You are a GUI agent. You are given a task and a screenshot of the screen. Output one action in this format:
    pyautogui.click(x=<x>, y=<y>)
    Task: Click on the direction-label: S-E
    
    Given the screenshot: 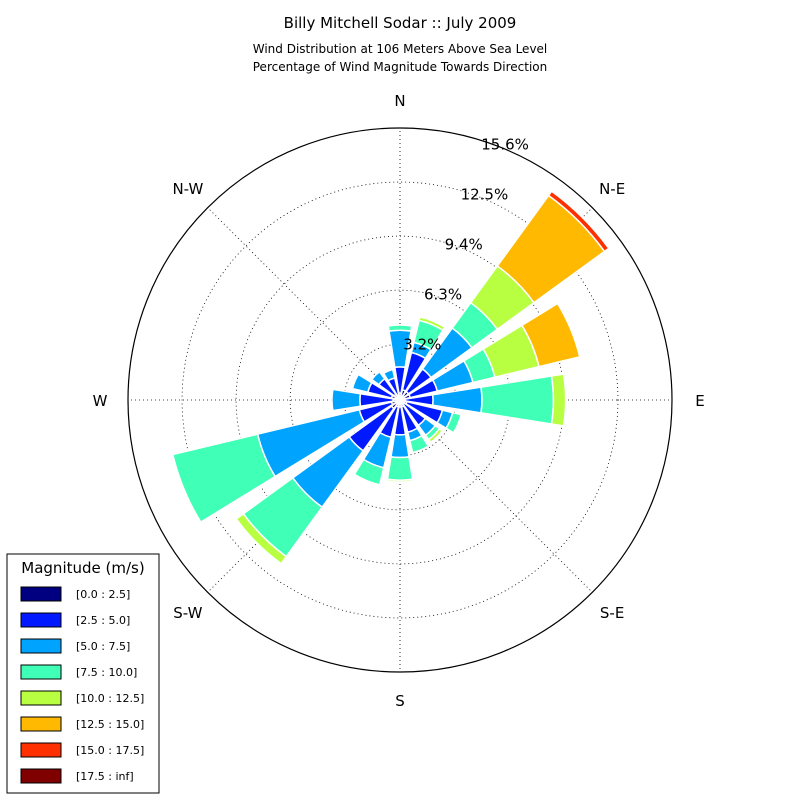 What is the action you would take?
    pyautogui.click(x=612, y=613)
    